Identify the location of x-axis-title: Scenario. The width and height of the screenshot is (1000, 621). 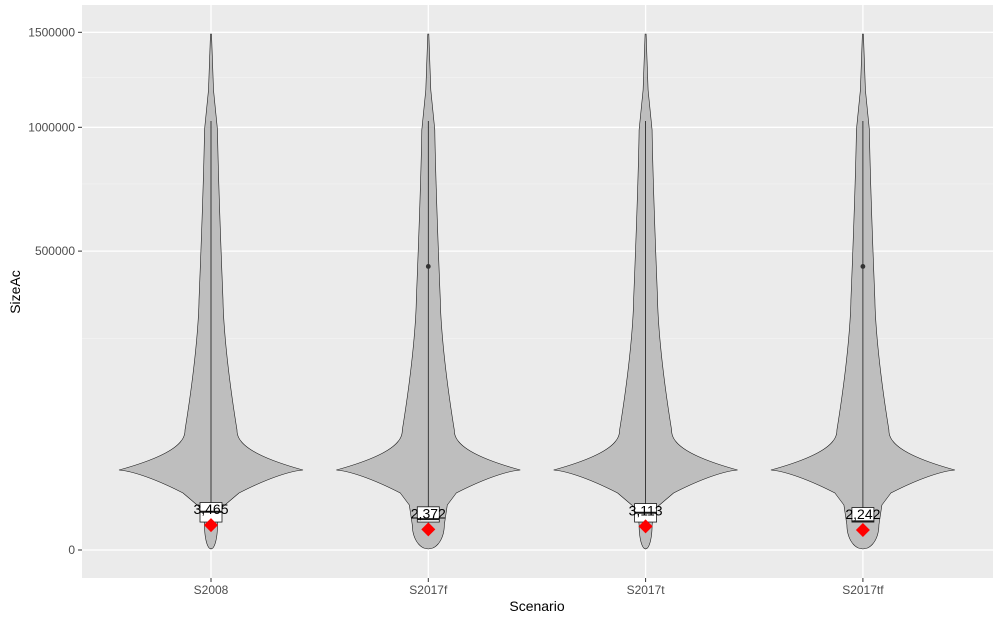
(536, 606).